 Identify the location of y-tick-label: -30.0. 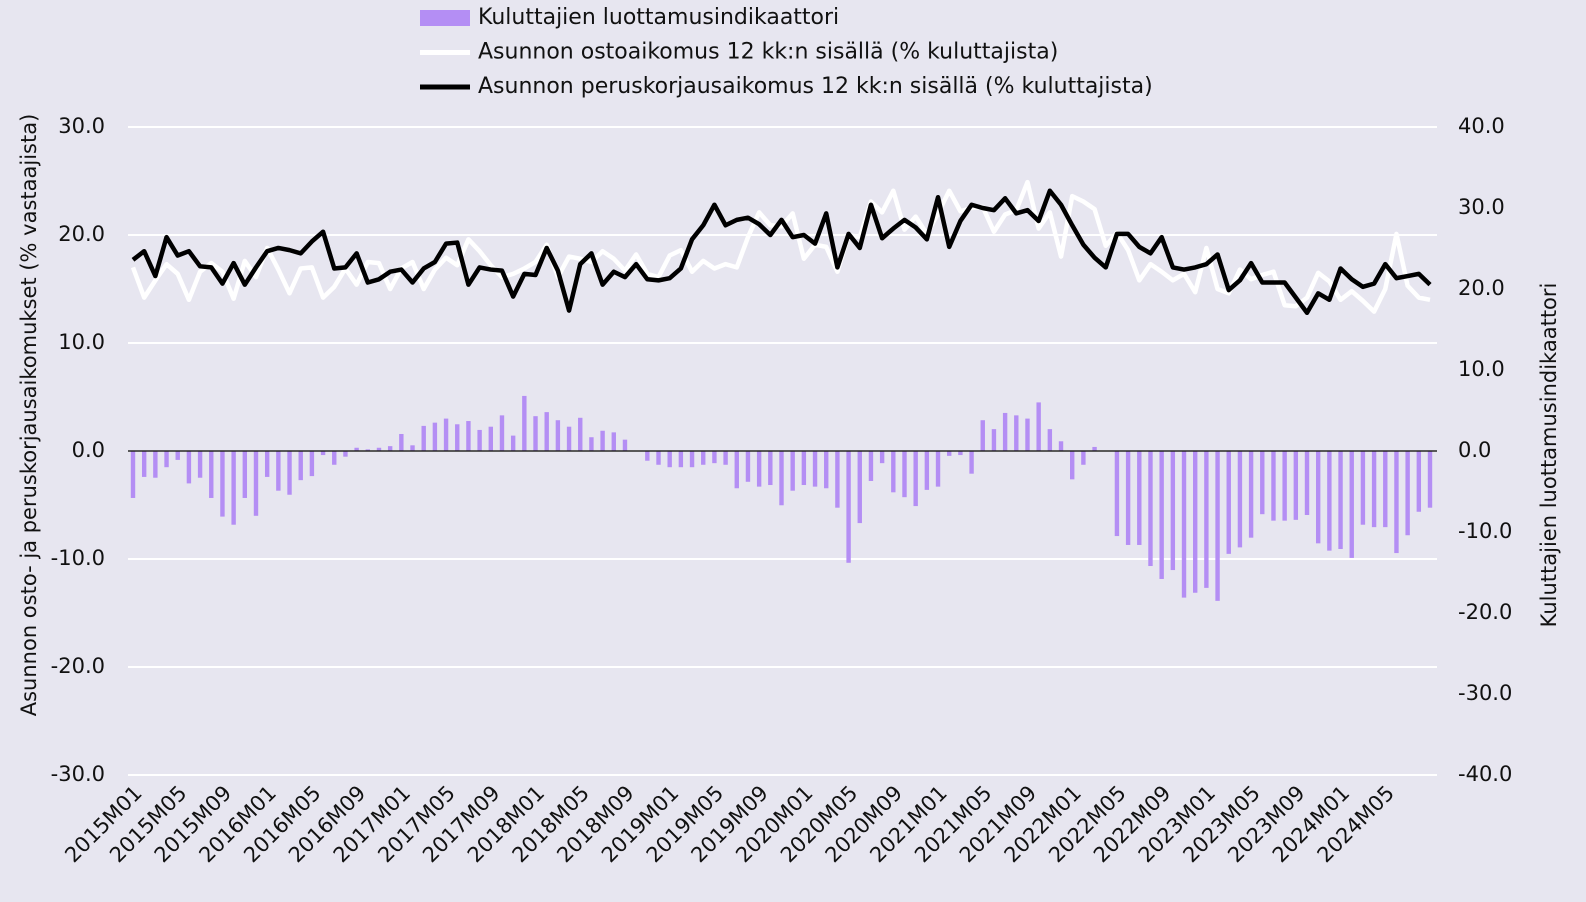
(78, 774).